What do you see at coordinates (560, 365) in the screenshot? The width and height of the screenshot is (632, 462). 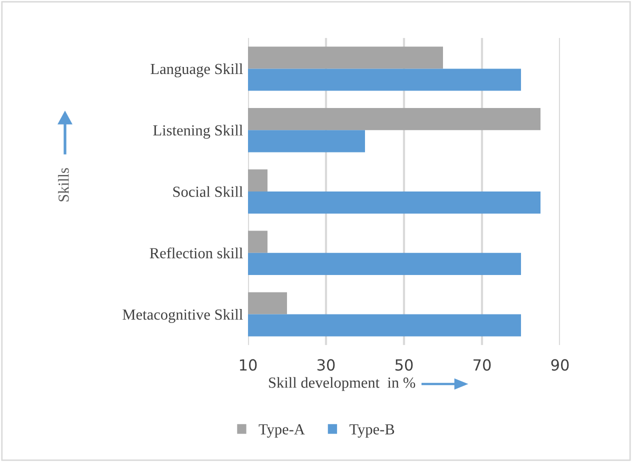 I see `x-tick-label: 90` at bounding box center [560, 365].